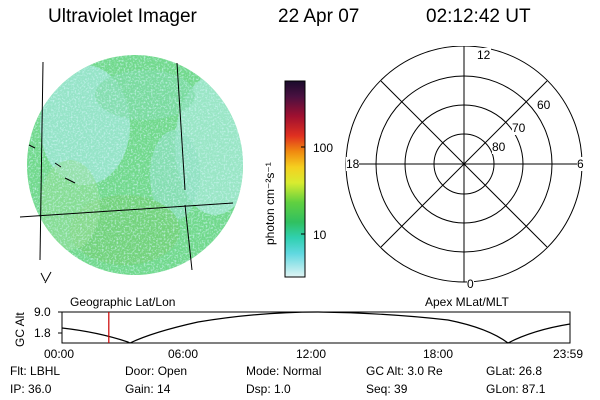 Image resolution: width=600 pixels, height=400 pixels. Describe the element at coordinates (320, 235) in the screenshot. I see `colorbar-tick-10: 10` at that location.